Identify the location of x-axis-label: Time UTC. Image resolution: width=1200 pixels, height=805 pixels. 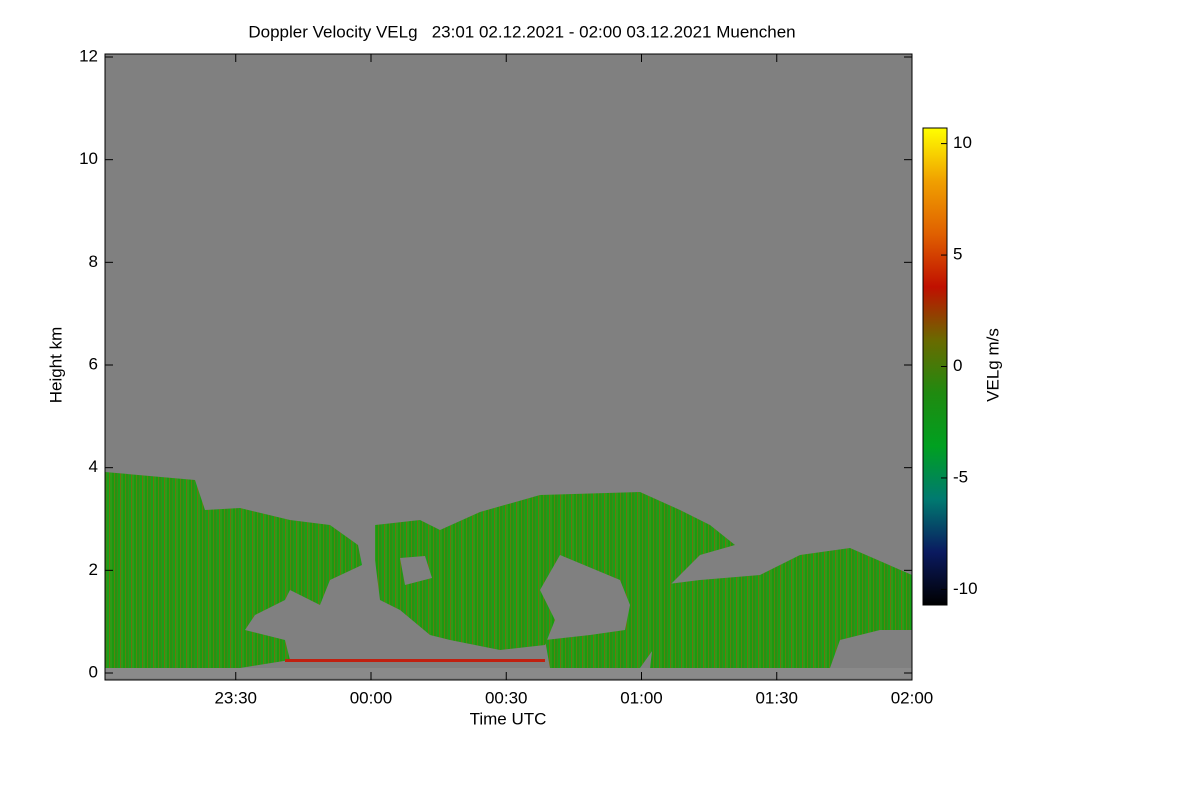
(508, 718).